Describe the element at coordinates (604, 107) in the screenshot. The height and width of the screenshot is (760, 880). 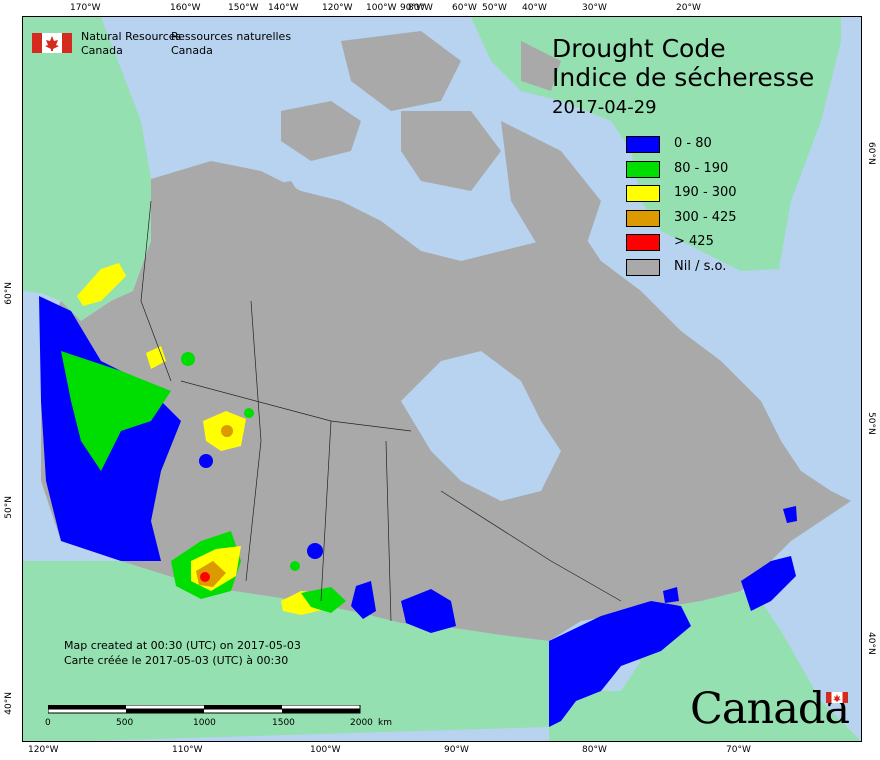
I see `map-date: 2017-04-29` at that location.